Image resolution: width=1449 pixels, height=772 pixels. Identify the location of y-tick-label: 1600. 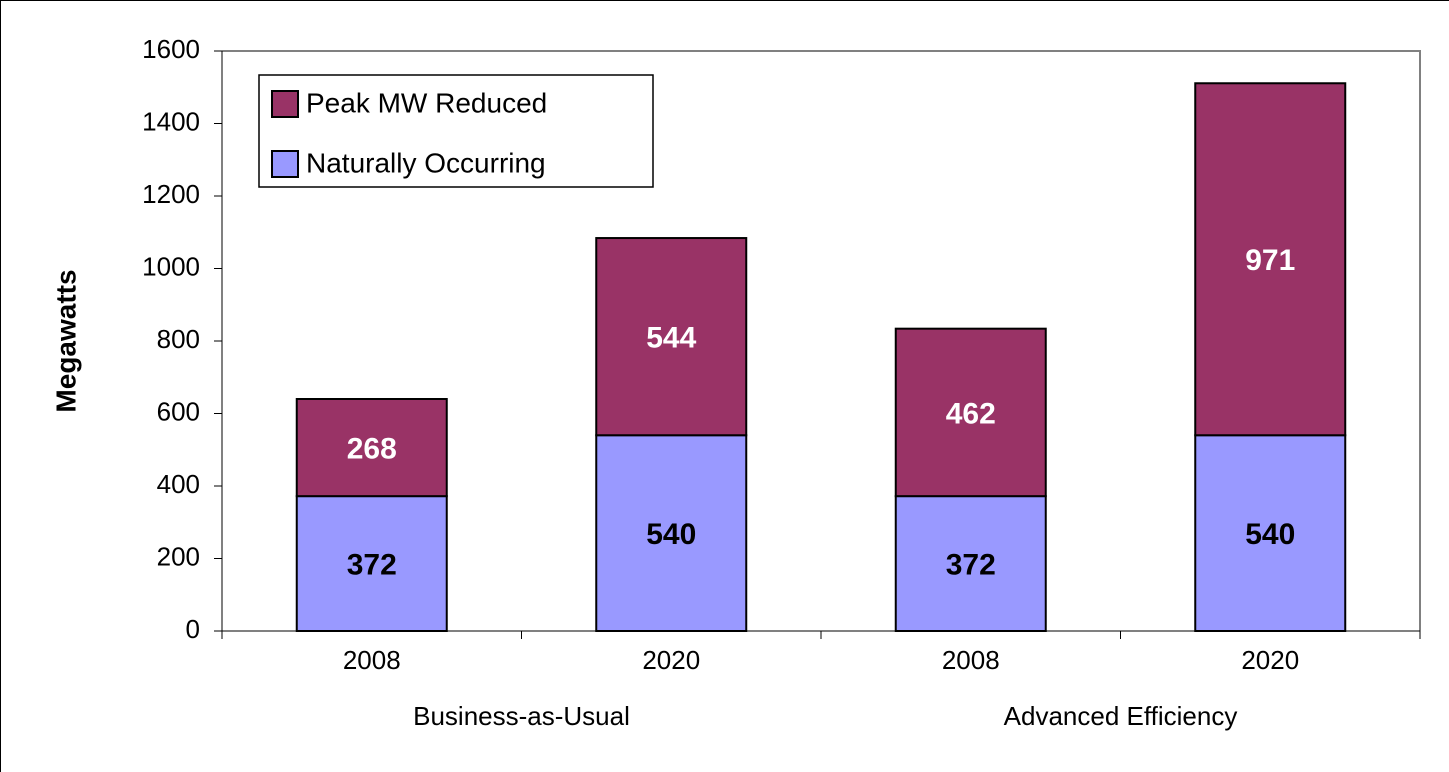
(171, 49).